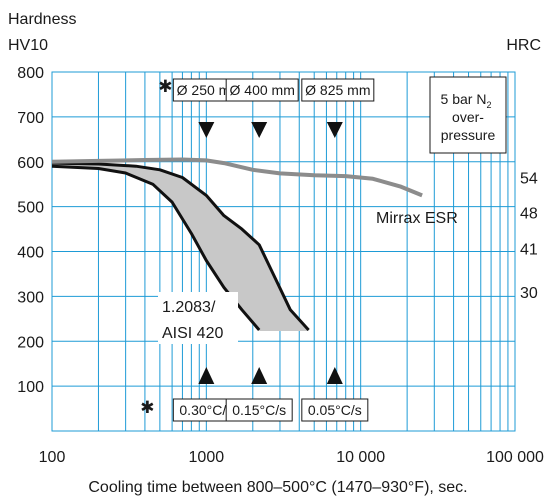 Image resolution: width=547 pixels, height=501 pixels. What do you see at coordinates (30, 118) in the screenshot?
I see `y-tick-label: 700` at bounding box center [30, 118].